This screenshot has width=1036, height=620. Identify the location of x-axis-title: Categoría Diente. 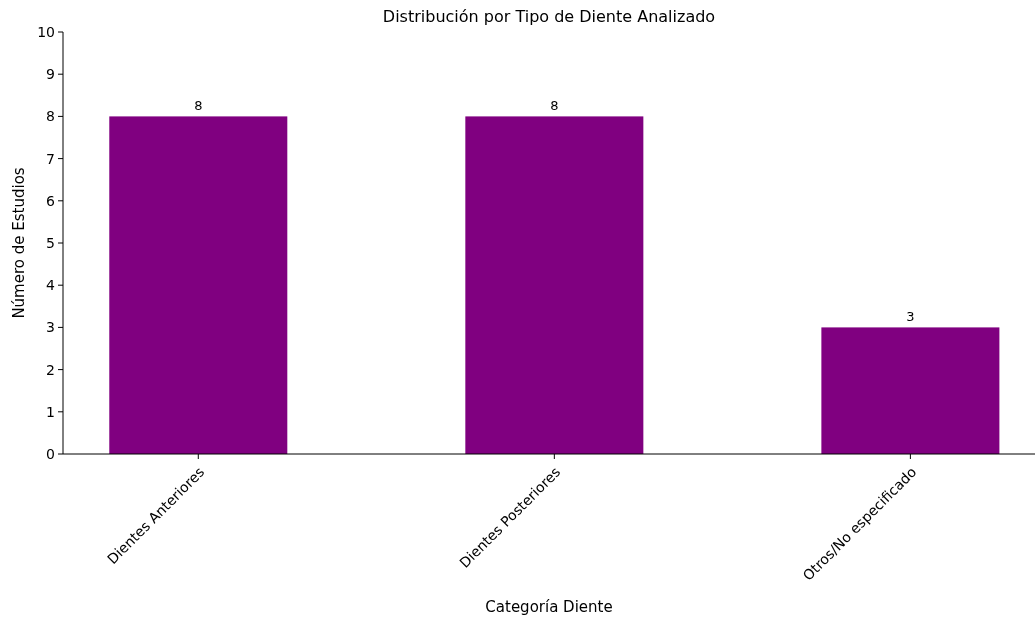
(549, 607).